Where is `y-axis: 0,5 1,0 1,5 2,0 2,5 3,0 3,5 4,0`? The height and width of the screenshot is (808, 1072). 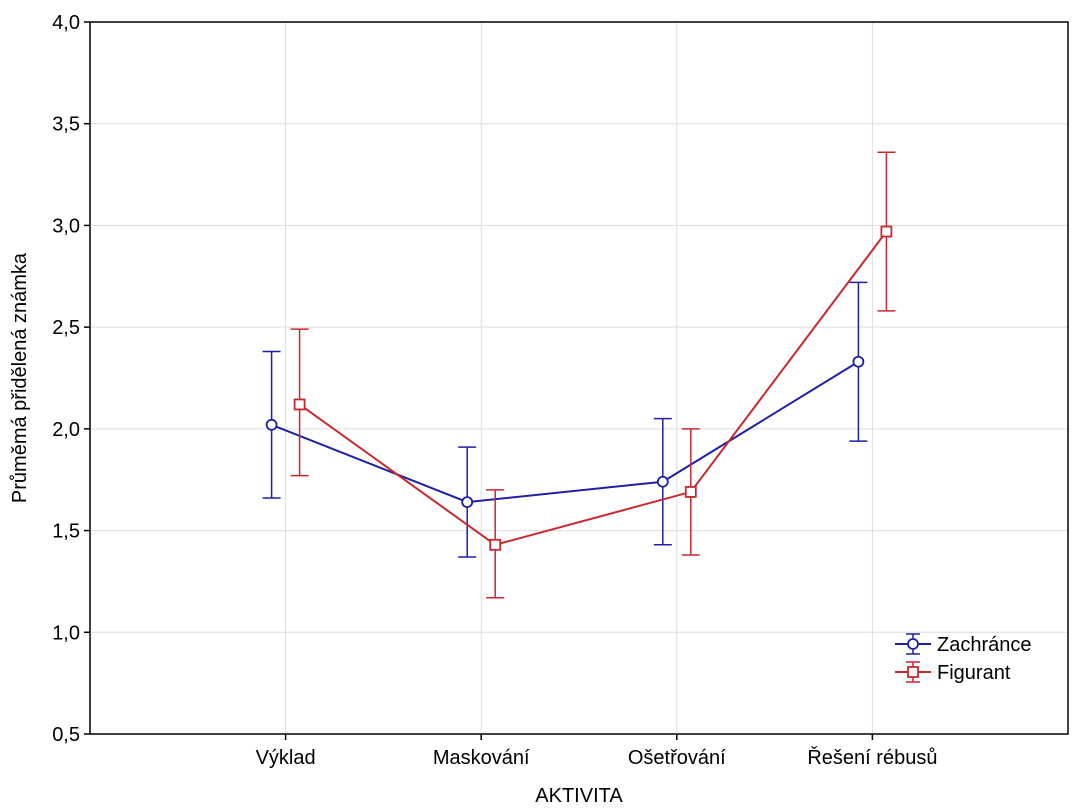
y-axis: 0,5 1,0 1,5 2,0 2,5 3,0 3,5 4,0 is located at coordinates (71, 379).